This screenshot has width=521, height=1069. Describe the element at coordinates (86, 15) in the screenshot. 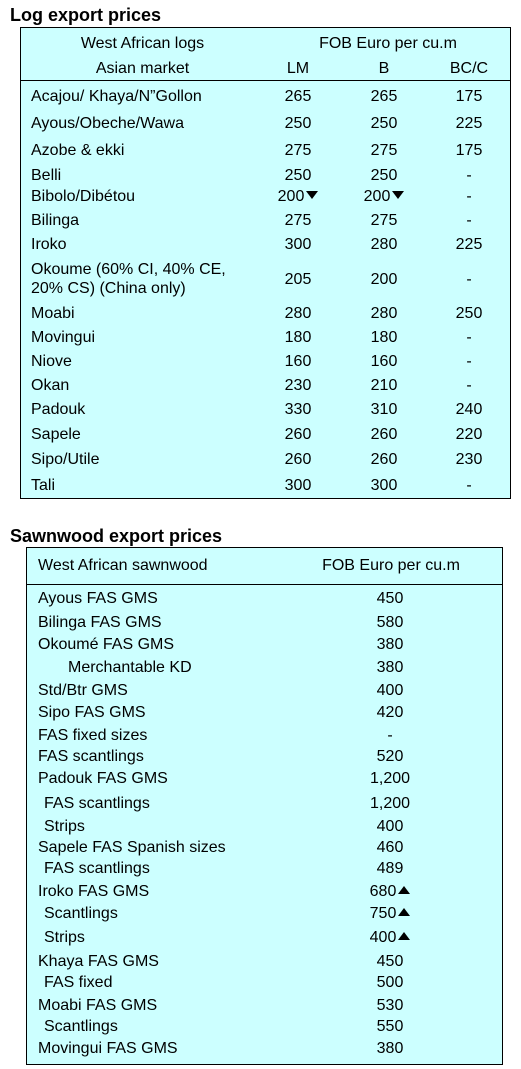

I see `log-section-title: Log export prices` at that location.